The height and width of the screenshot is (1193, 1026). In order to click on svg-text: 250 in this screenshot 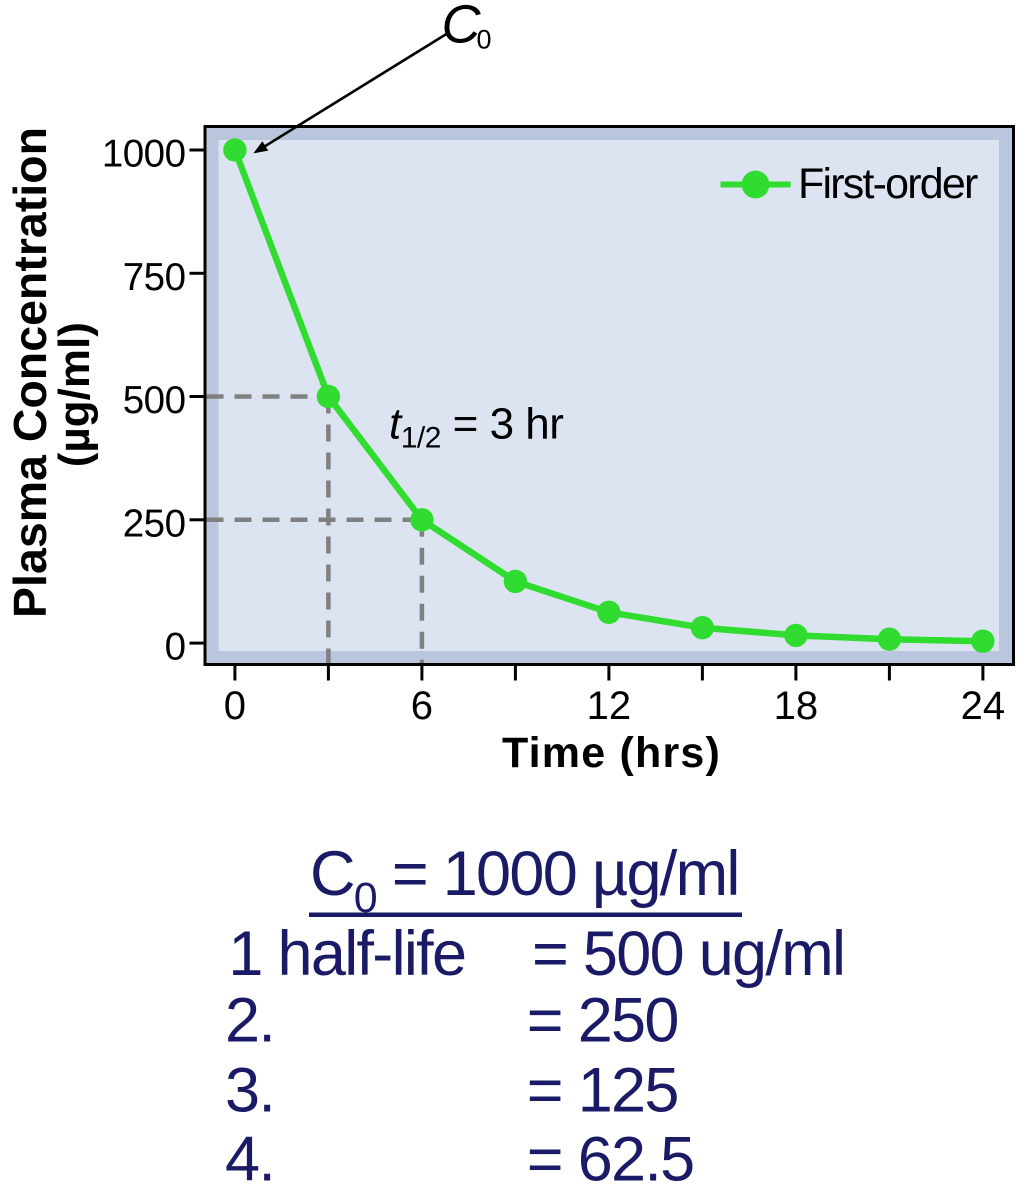, I will do `click(154, 523)`.